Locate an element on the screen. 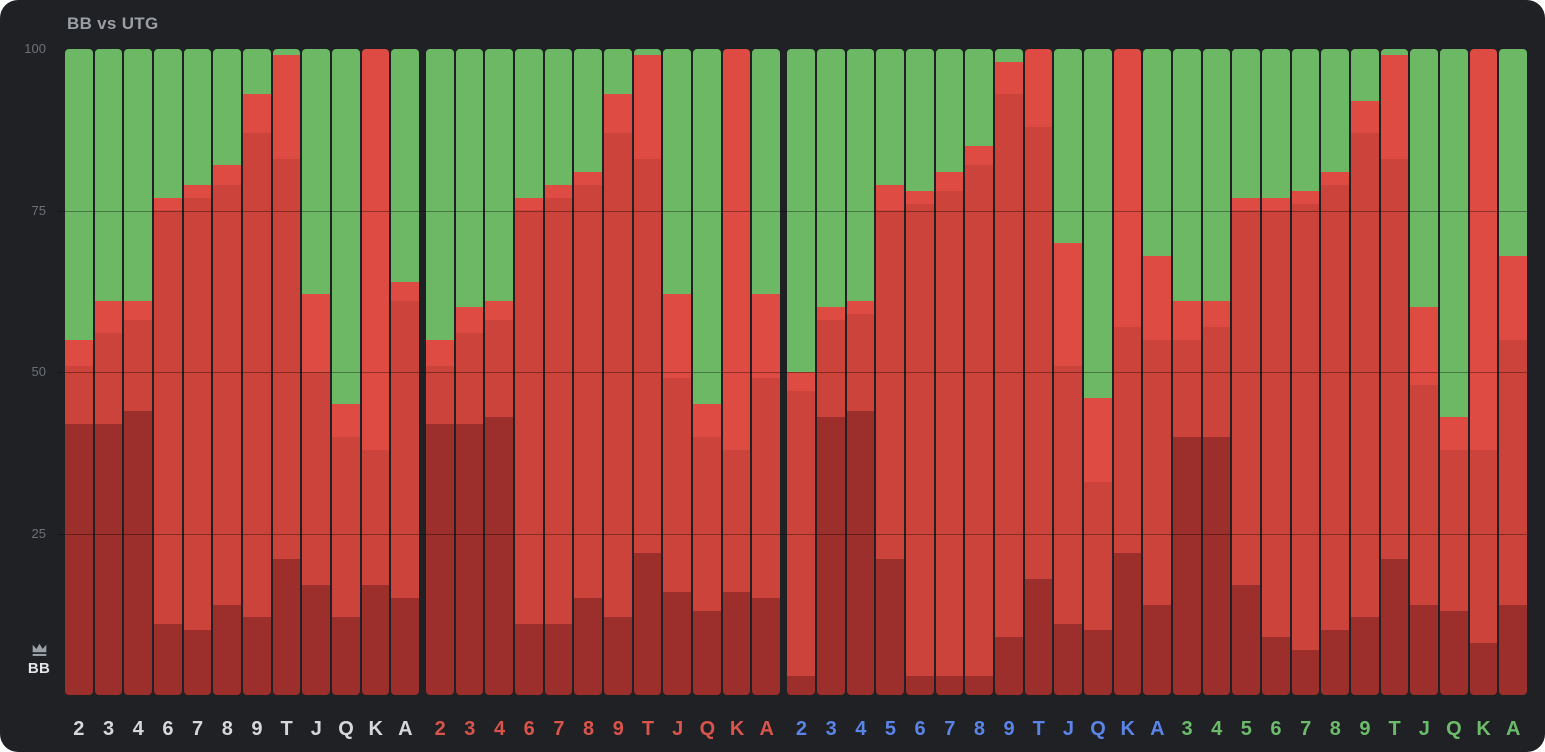 This screenshot has height=752, width=1545. bar-6s is located at coordinates (168, 372).